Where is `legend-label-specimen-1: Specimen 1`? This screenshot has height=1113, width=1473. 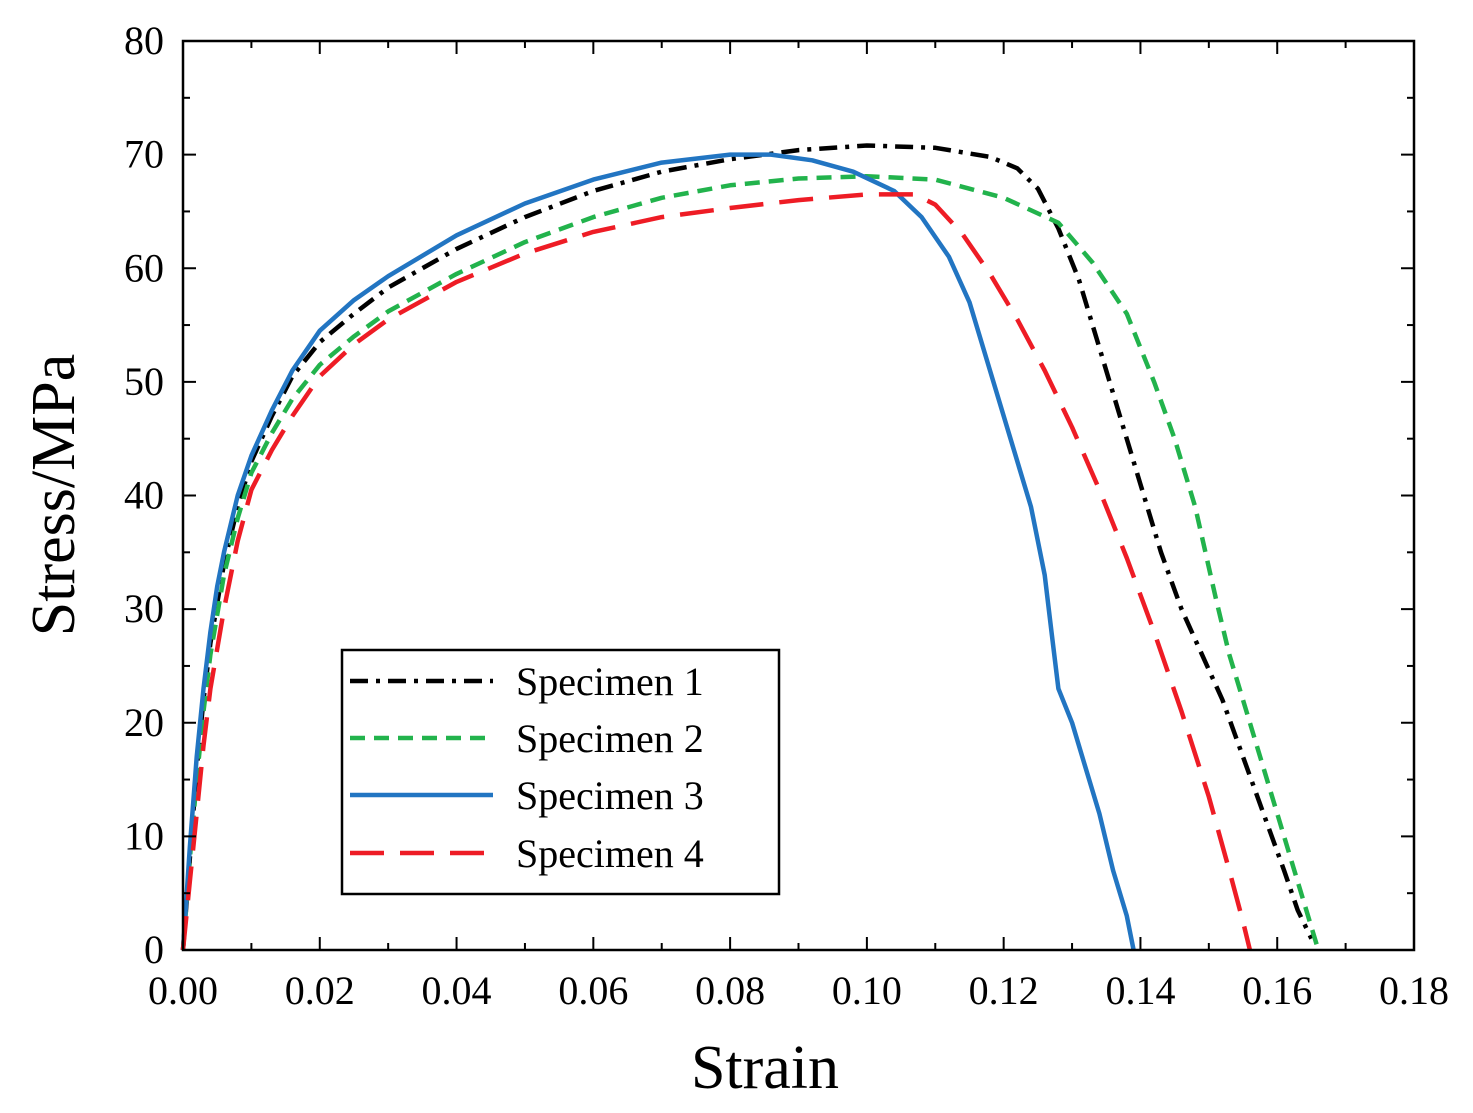
legend-label-specimen-1: Specimen 1 is located at coordinates (610, 681).